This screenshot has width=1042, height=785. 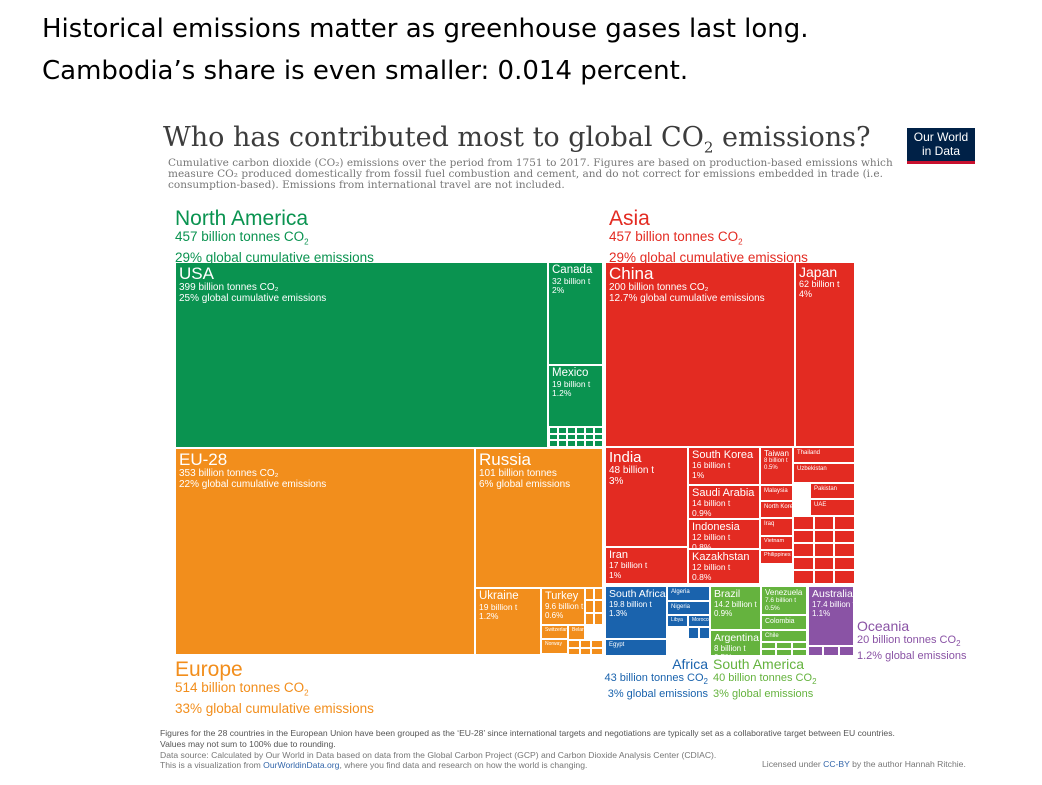 I want to click on cell-name: Egypt, so click(x=617, y=645).